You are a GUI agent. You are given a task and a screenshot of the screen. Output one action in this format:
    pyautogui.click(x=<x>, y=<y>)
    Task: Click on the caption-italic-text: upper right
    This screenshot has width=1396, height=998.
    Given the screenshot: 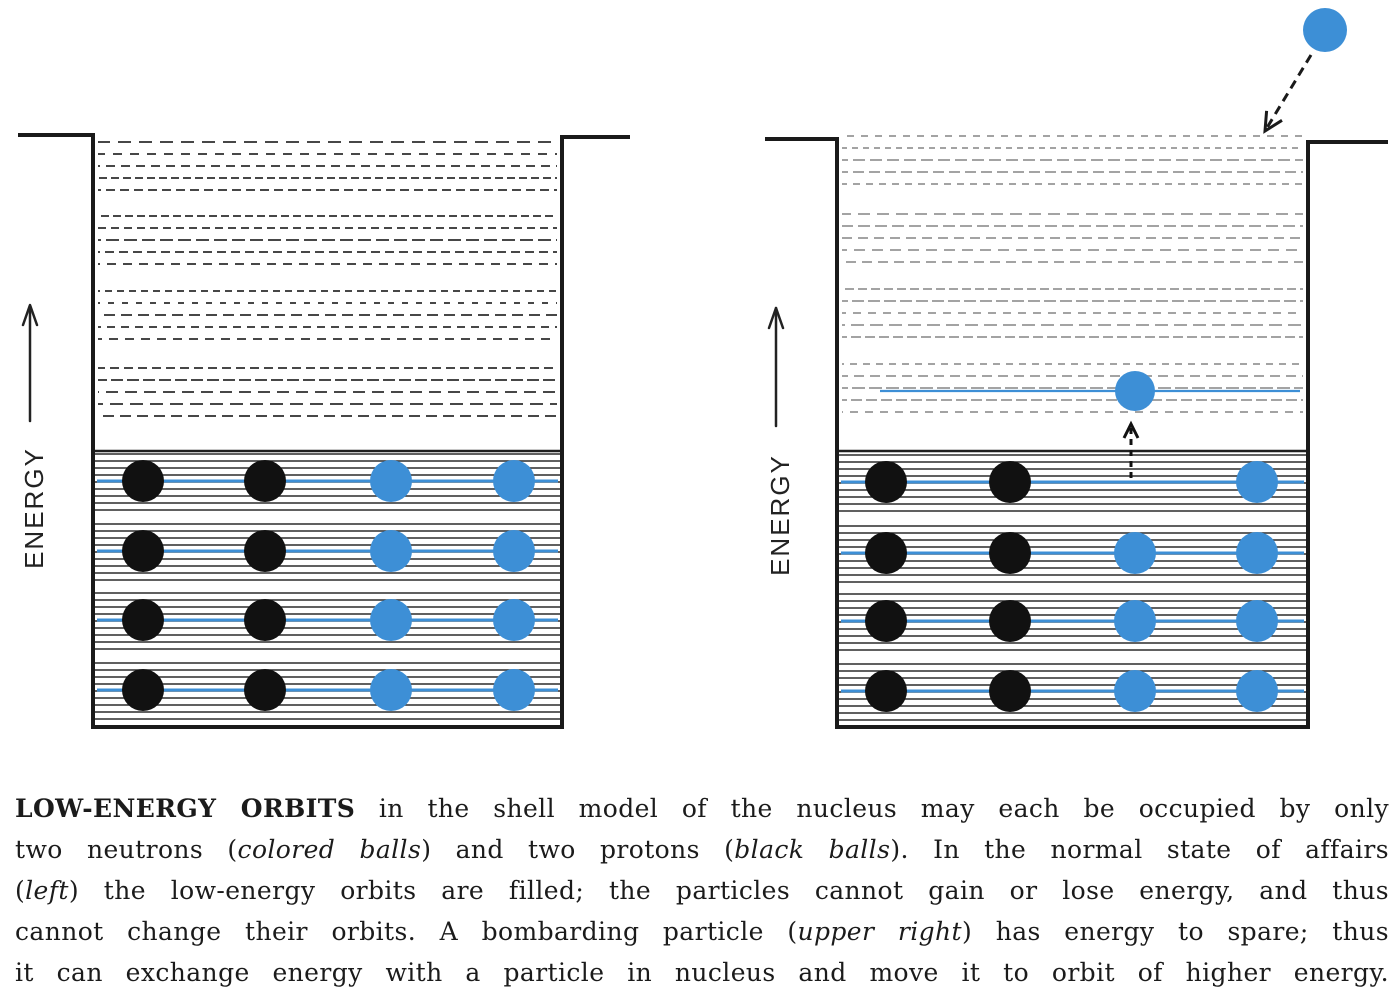 What is the action you would take?
    pyautogui.click(x=879, y=931)
    